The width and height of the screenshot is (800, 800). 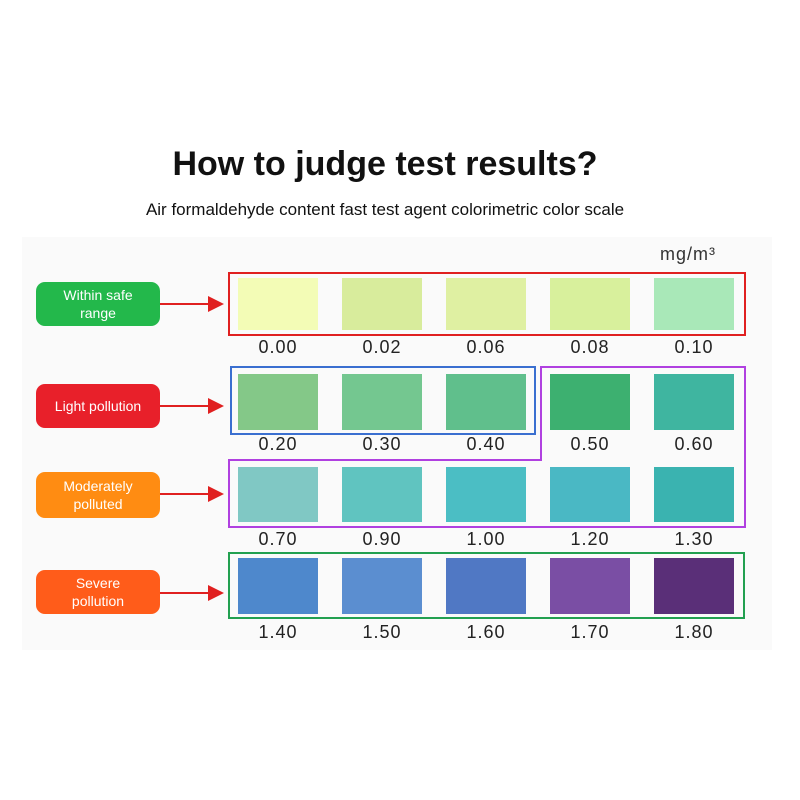 I want to click on swatch-value: 1.70, so click(x=590, y=632).